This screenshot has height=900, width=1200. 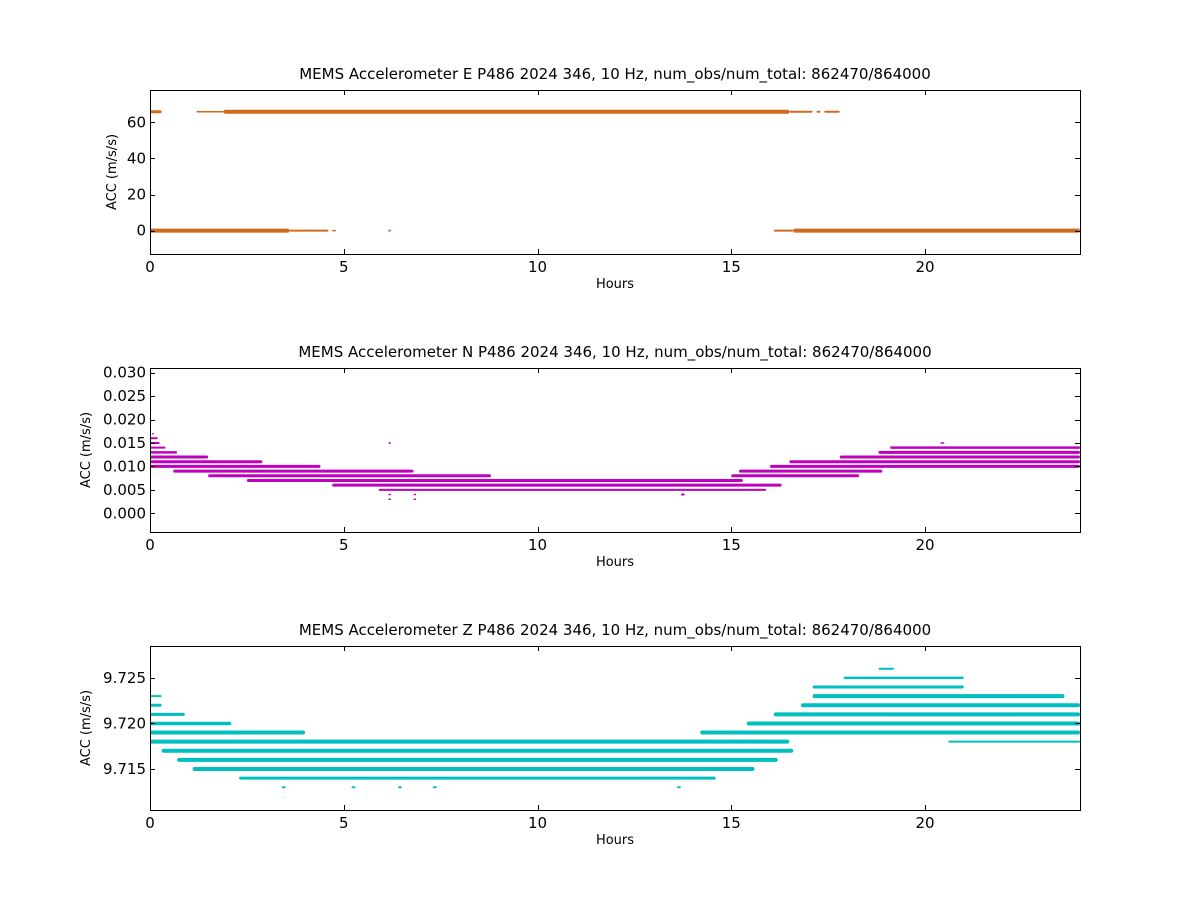 I want to click on y-tick-label: 60, so click(x=136, y=122).